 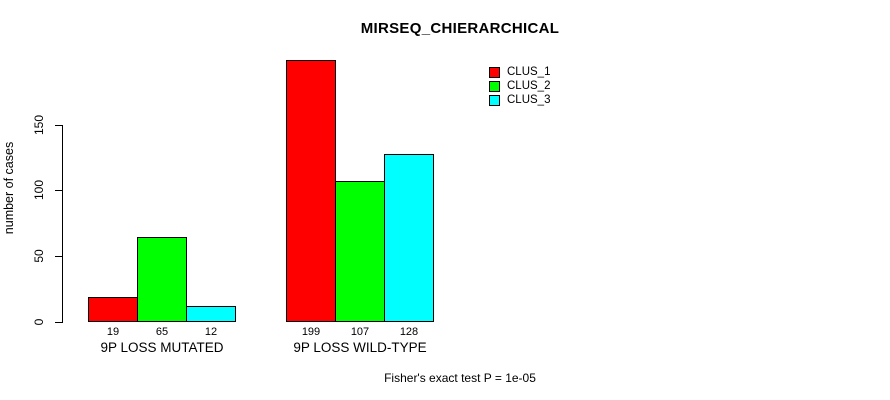 I want to click on legend-item-clus-1: CLUS_1, so click(x=519, y=72).